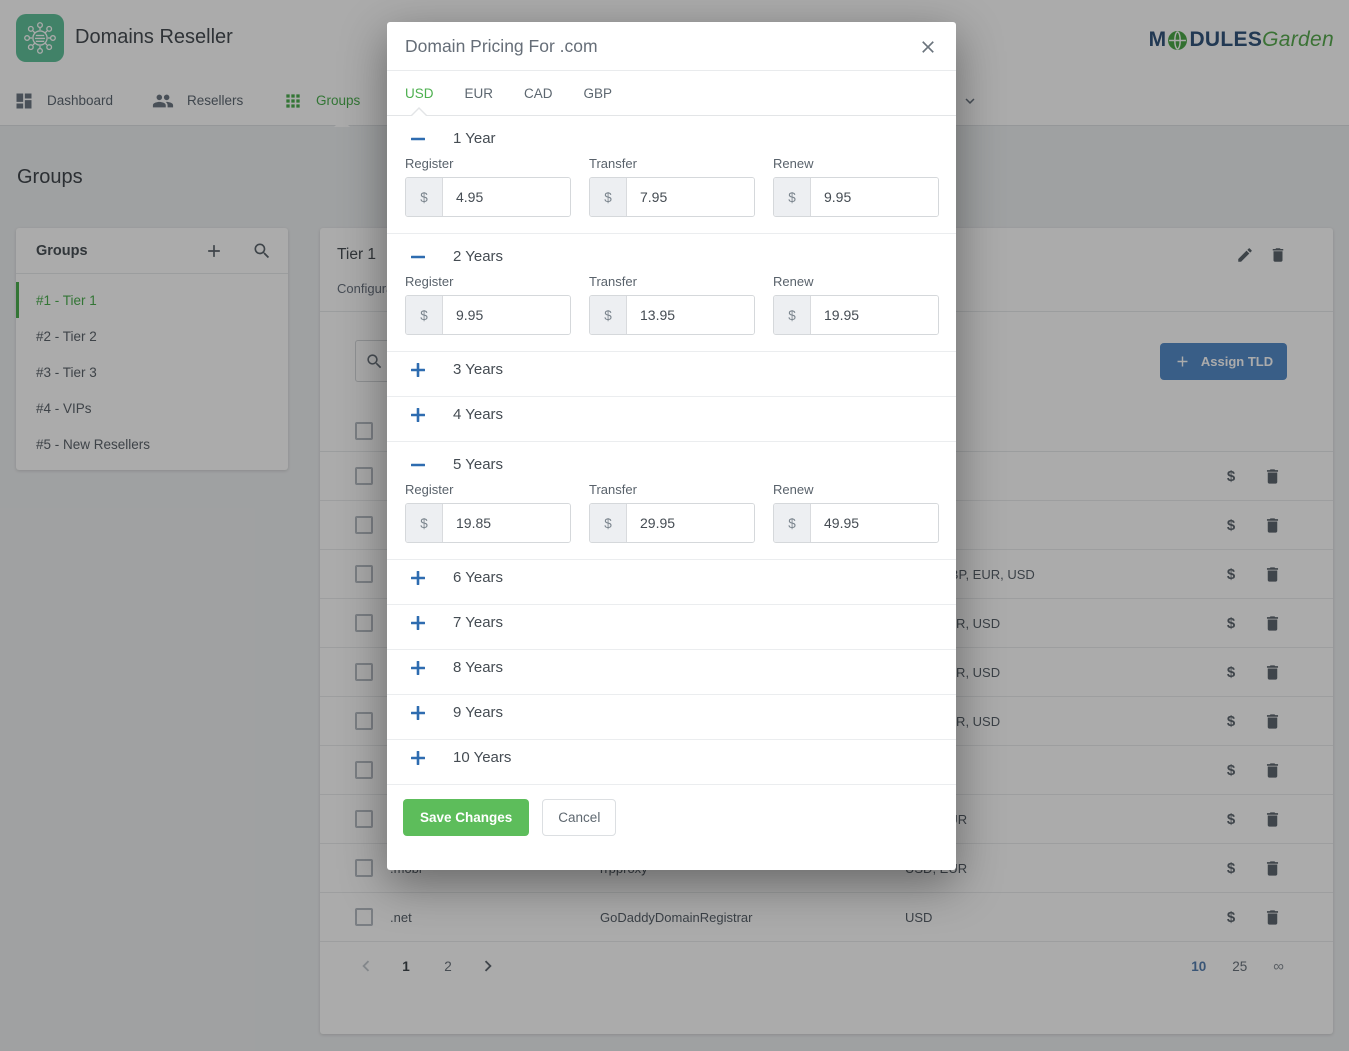 This screenshot has height=1051, width=1349. What do you see at coordinates (1240, 966) in the screenshot?
I see `page-size-option: 25` at bounding box center [1240, 966].